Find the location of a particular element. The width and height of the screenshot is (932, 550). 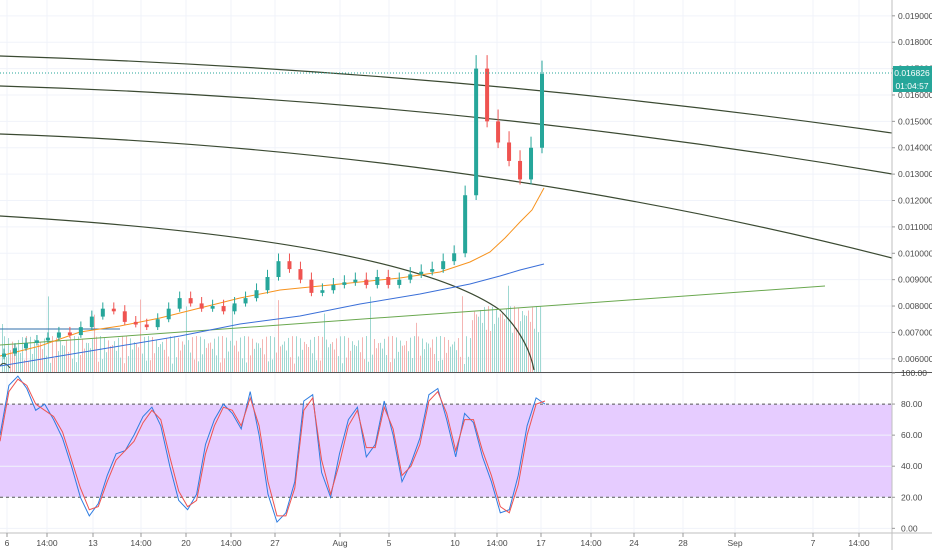

x-tick-label: 14:00 is located at coordinates (47, 543).